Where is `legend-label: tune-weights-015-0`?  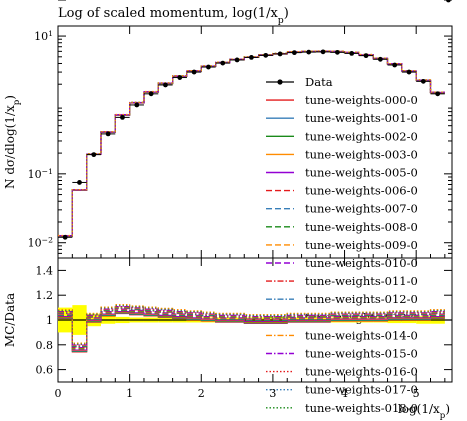
legend-label: tune-weights-015-0 is located at coordinates (361, 354).